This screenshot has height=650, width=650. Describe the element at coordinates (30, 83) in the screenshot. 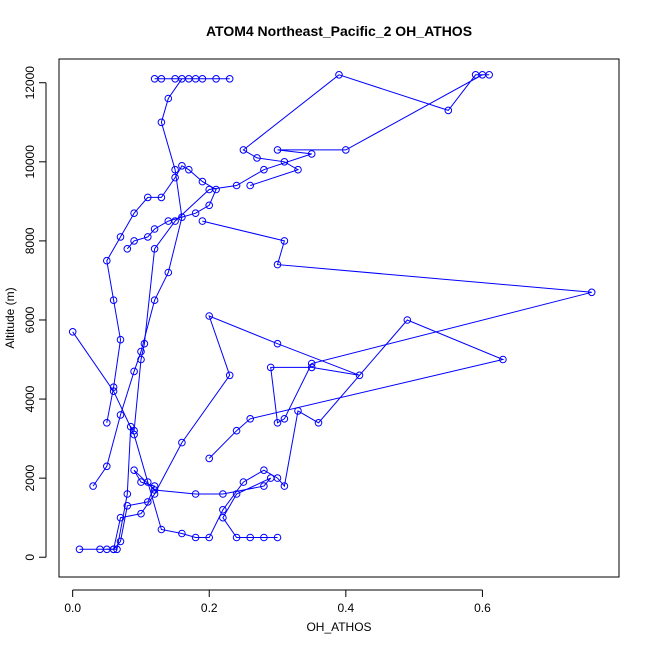

I see `y-tick-label: 12000` at that location.